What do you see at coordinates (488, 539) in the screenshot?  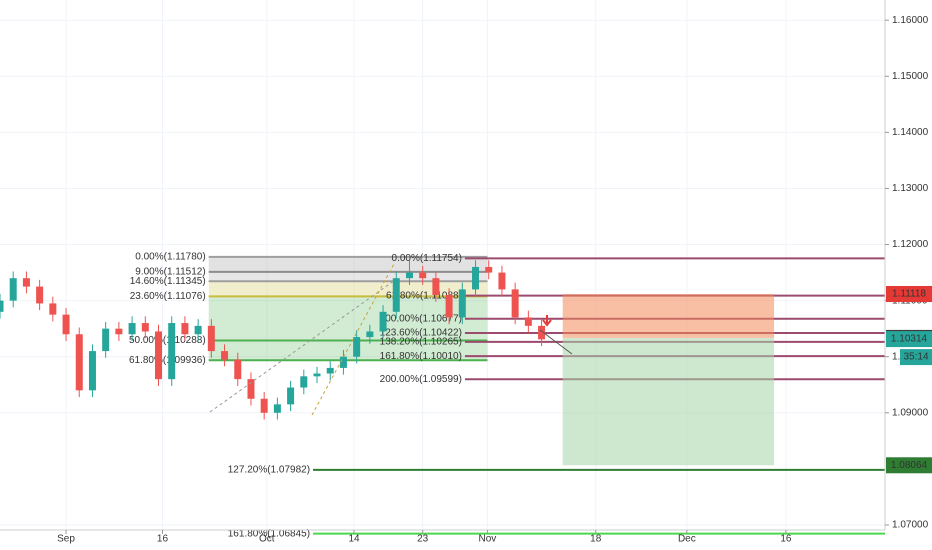 I see `x-tick-label: Nov` at bounding box center [488, 539].